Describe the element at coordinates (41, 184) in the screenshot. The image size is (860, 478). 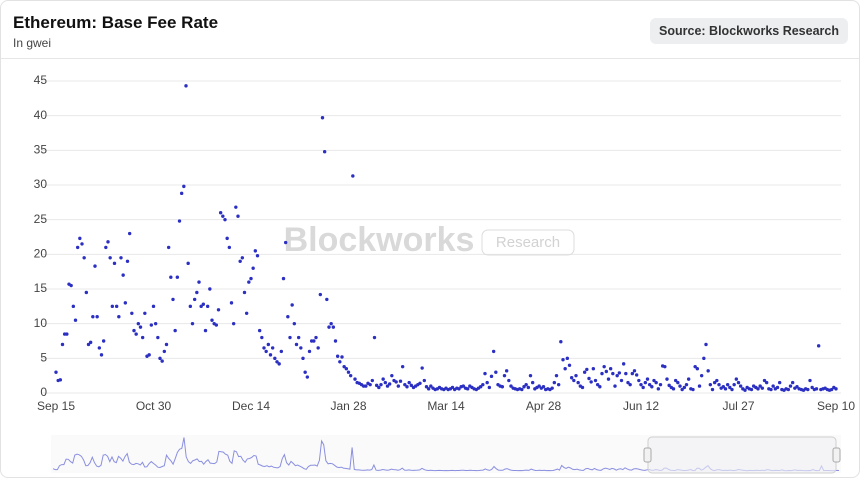
I see `y-tick-label: 30` at that location.